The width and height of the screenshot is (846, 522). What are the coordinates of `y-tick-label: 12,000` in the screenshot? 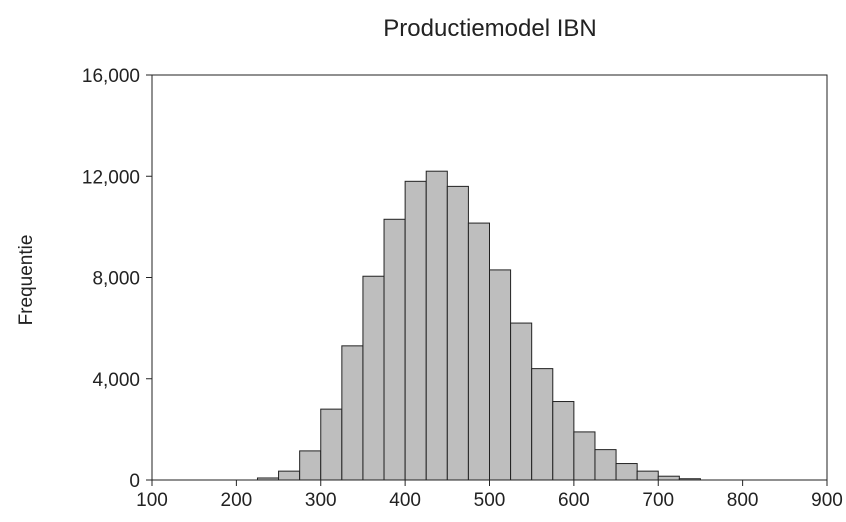 It's located at (111, 177).